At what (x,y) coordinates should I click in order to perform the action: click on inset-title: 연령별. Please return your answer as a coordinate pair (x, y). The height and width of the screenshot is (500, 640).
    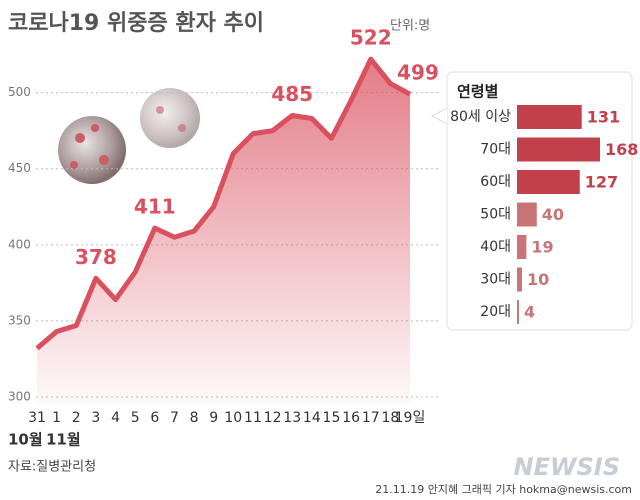
    Looking at the image, I should click on (477, 92).